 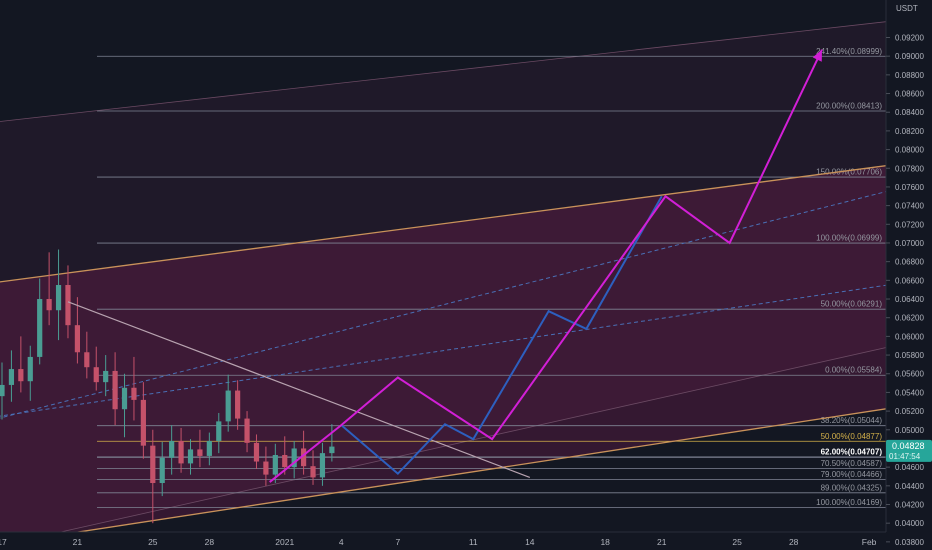 I want to click on price-tick-label: 0.08200, so click(x=909, y=131).